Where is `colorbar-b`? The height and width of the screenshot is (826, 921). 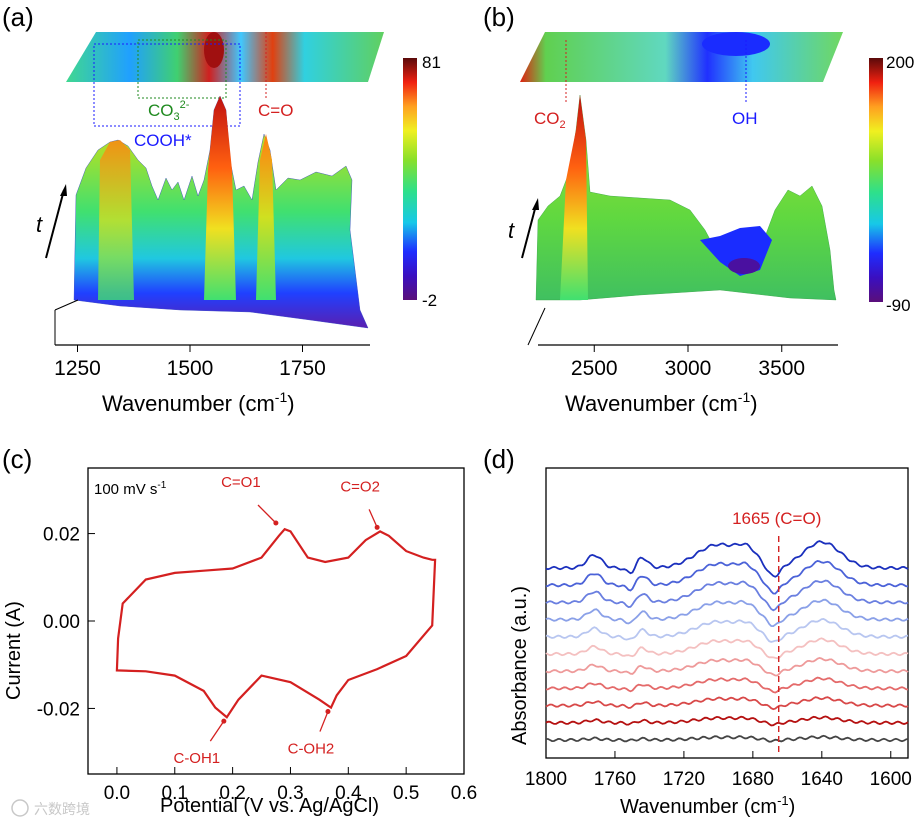
colorbar-b is located at coordinates (876, 180).